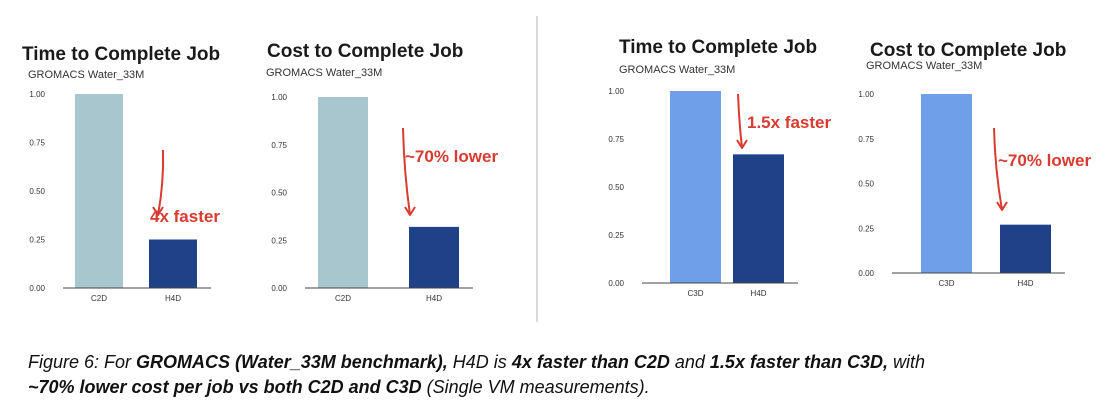  Describe the element at coordinates (479, 362) in the screenshot. I see `caption-text: H4D is` at that location.